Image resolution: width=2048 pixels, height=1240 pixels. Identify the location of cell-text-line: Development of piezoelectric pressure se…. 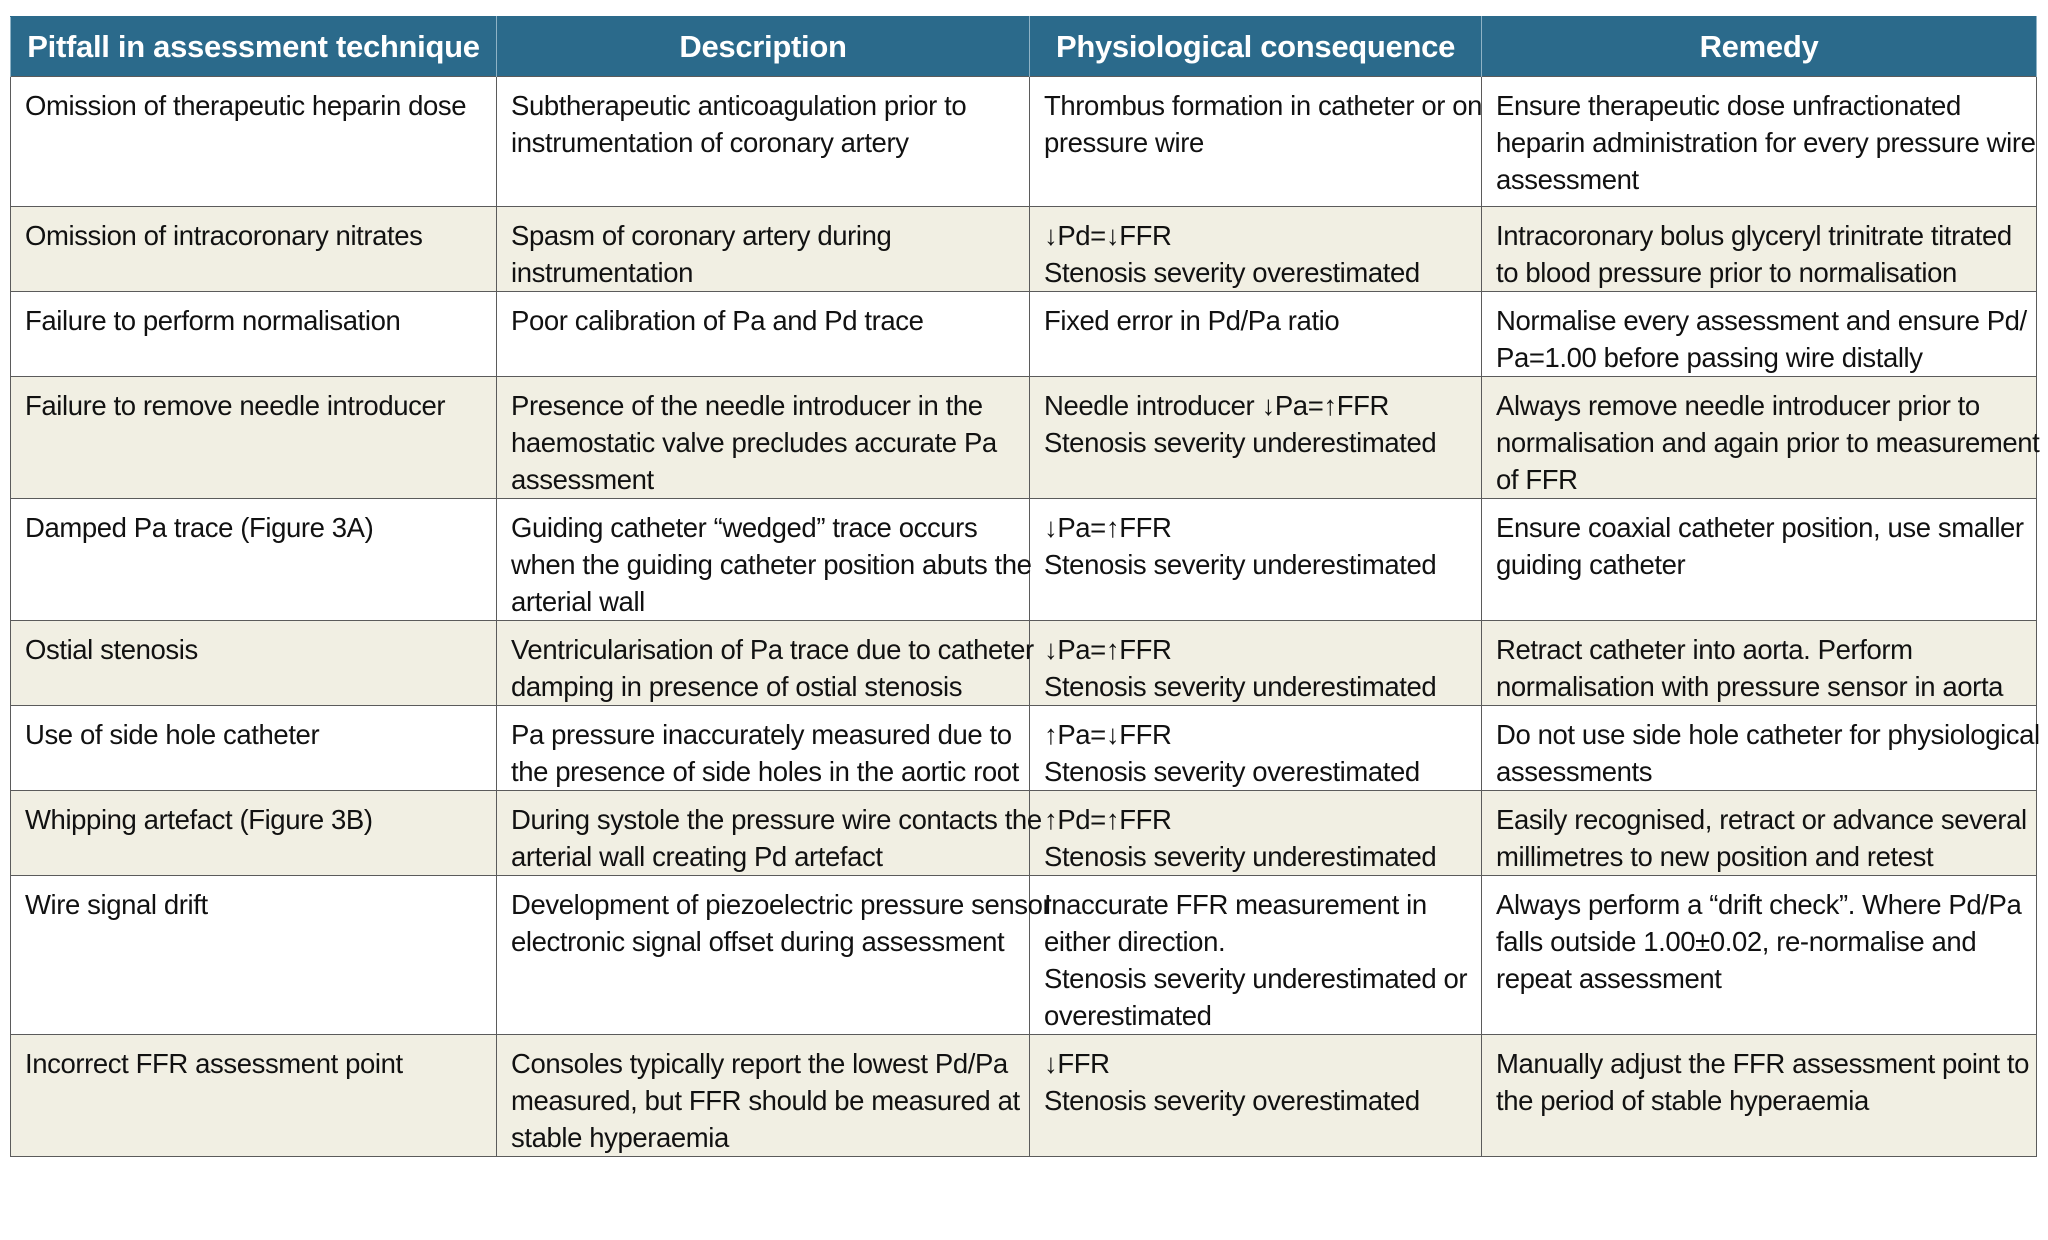
(781, 904).